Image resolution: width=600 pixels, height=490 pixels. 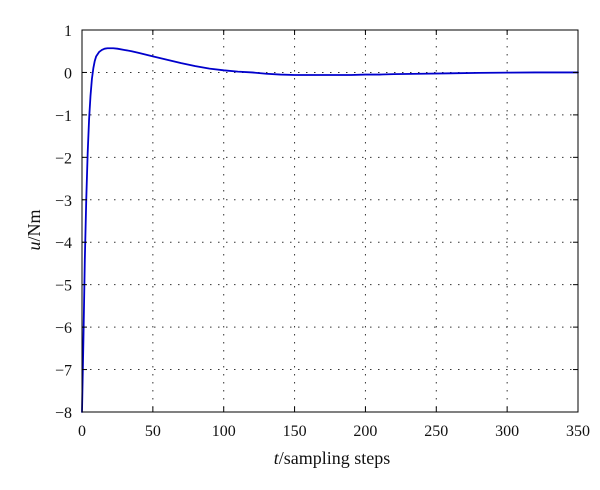 What do you see at coordinates (63, 328) in the screenshot?
I see `y-tick-label: −6` at bounding box center [63, 328].